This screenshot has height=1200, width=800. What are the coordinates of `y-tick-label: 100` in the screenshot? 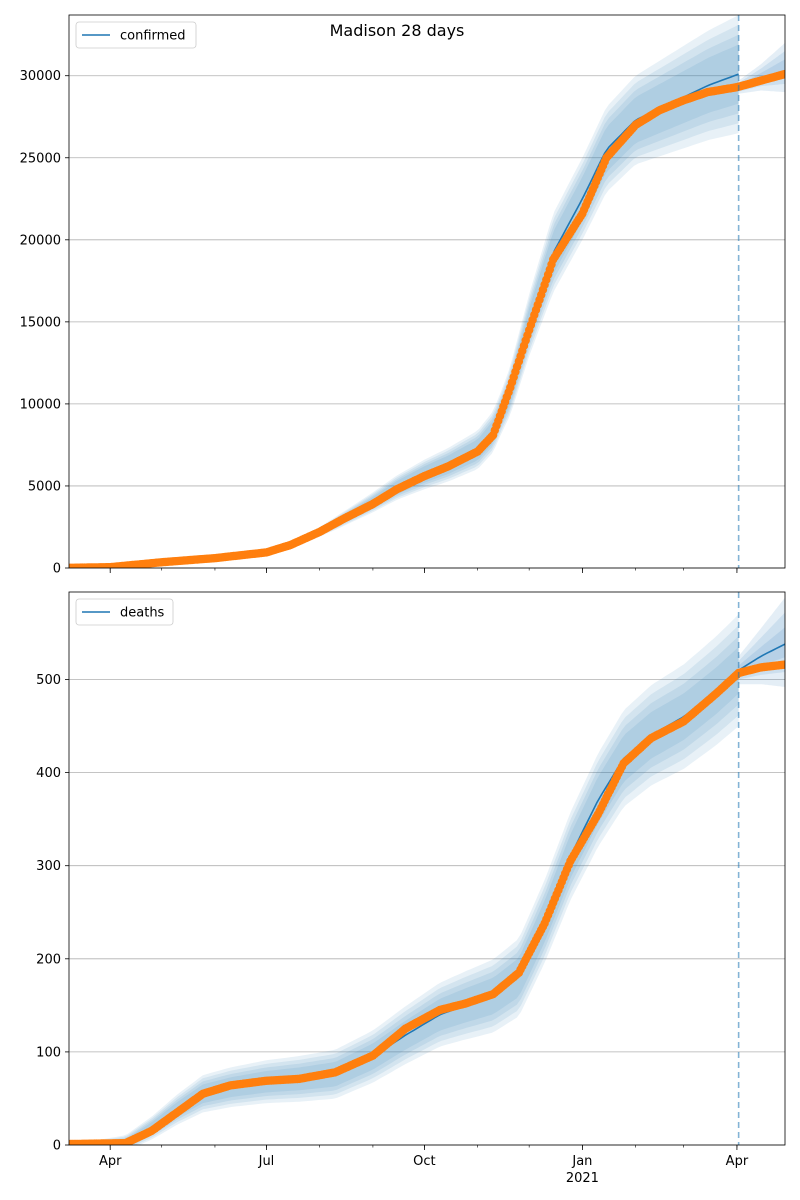 It's located at (48, 1052).